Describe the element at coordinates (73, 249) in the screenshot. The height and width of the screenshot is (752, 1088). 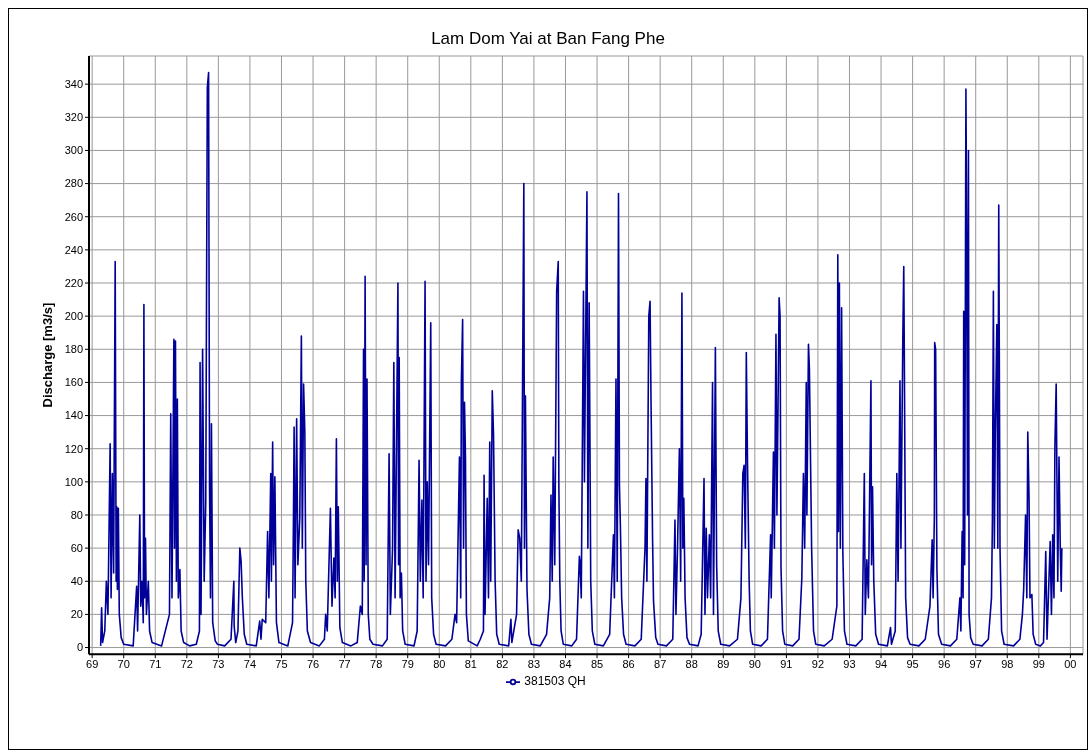
I see `y-tick-label: 240` at that location.